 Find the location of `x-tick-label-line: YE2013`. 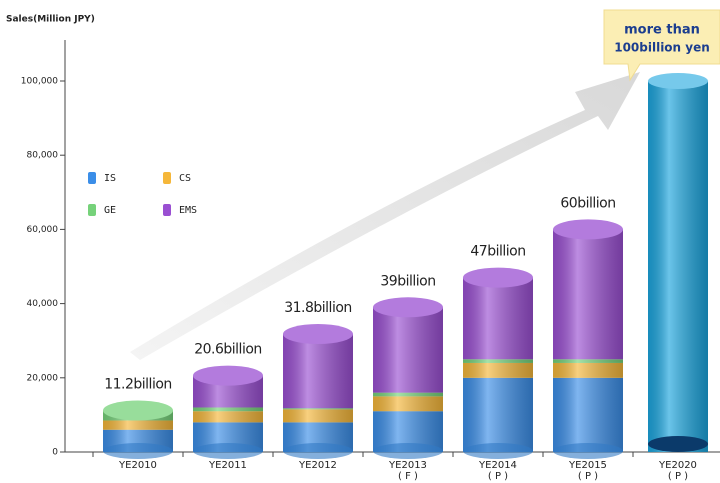

x-tick-label-line: YE2013 is located at coordinates (407, 465).